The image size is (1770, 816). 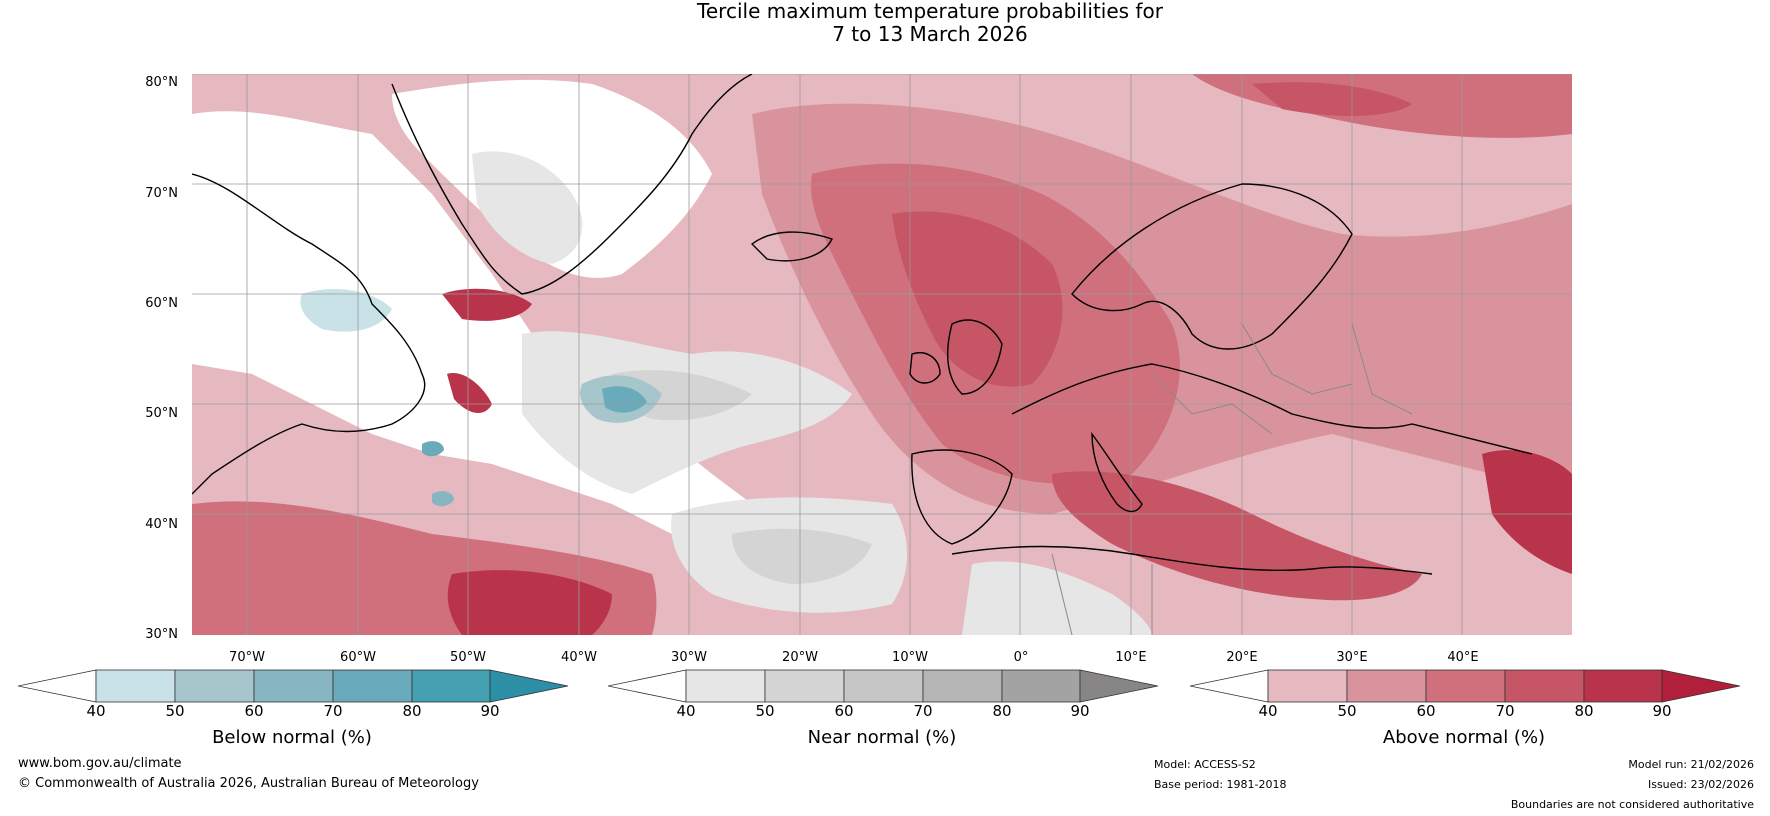 I want to click on colorbar-below-tick-50: 50, so click(x=175, y=711).